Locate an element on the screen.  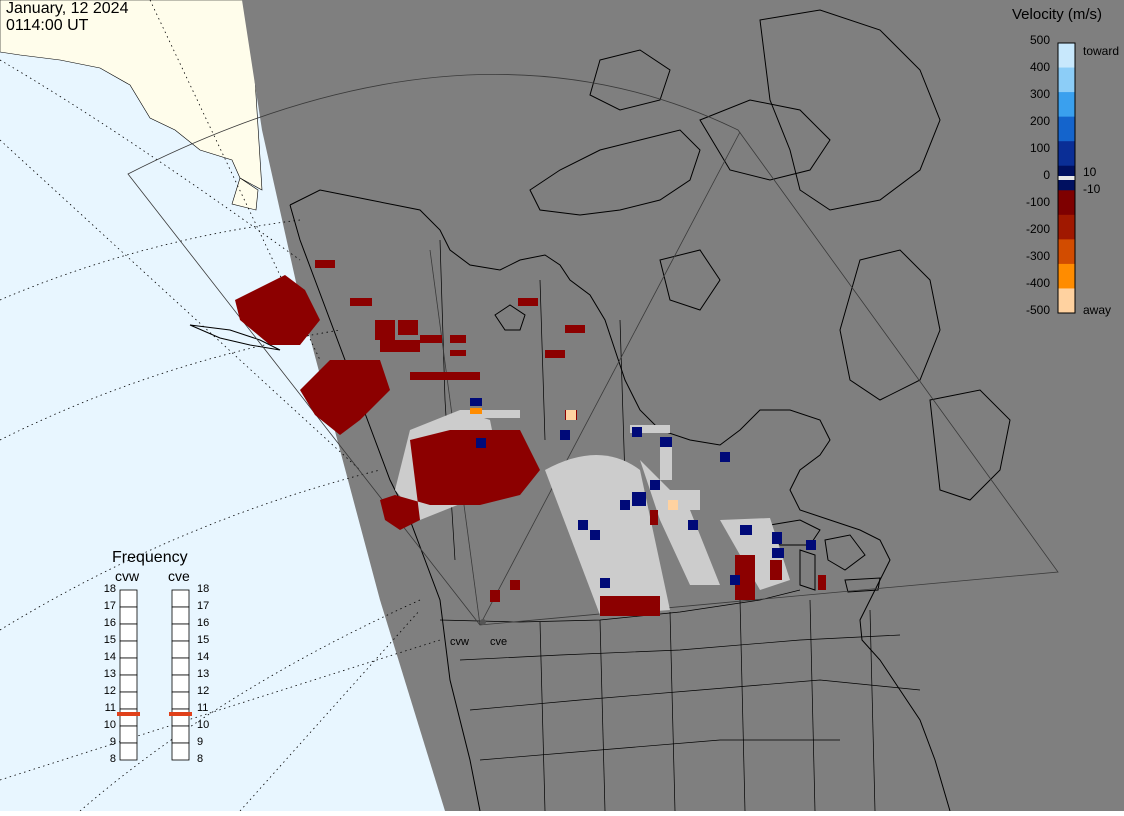
velocity-tick-label: -200 is located at coordinates (1037, 229).